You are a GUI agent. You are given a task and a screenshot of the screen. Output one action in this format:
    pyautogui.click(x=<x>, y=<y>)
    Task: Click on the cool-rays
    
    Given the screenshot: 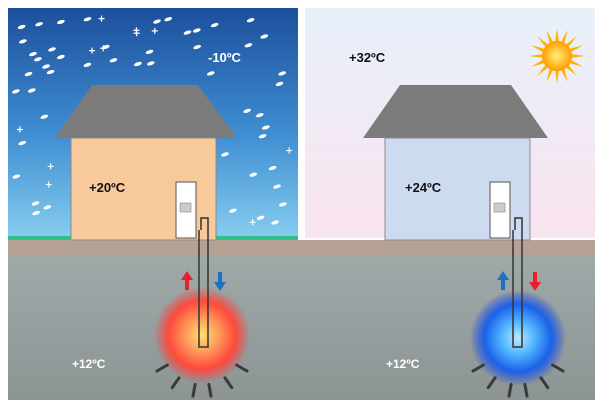 What is the action you would take?
    pyautogui.click(x=518, y=380)
    